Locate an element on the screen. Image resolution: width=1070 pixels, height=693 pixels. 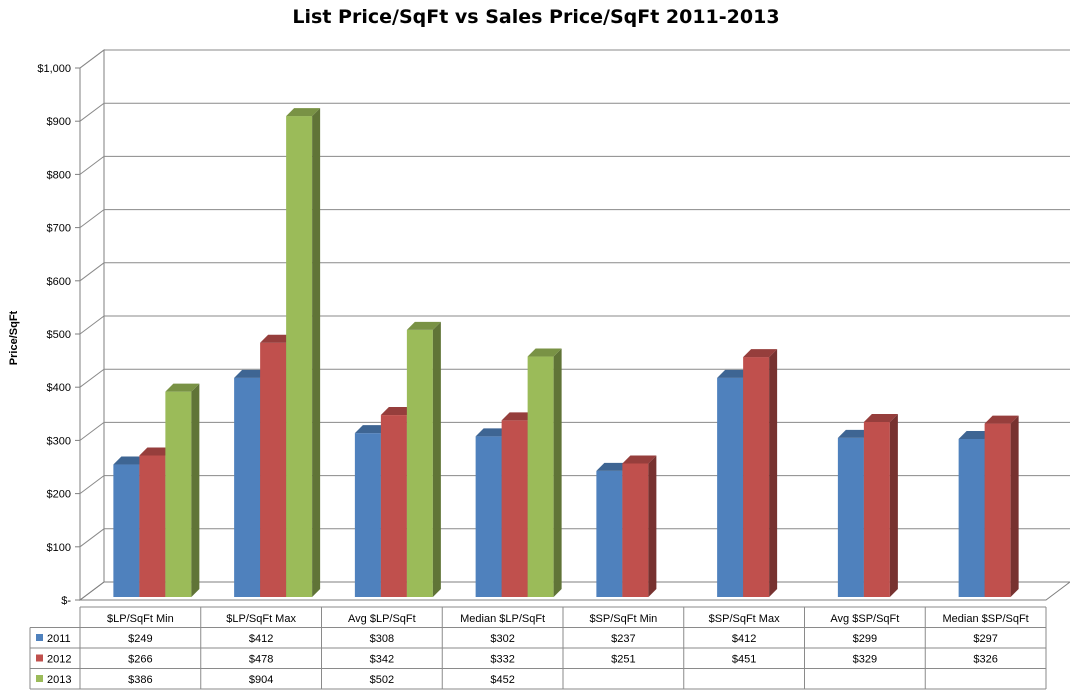
data-label: $342 is located at coordinates (382, 660).